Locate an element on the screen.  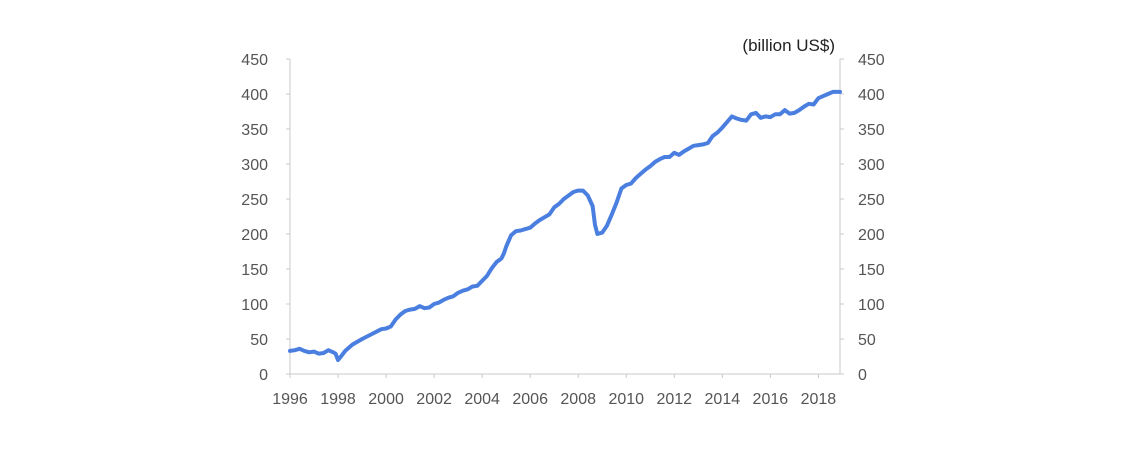
y-tick-label-left: 450 is located at coordinates (254, 60).